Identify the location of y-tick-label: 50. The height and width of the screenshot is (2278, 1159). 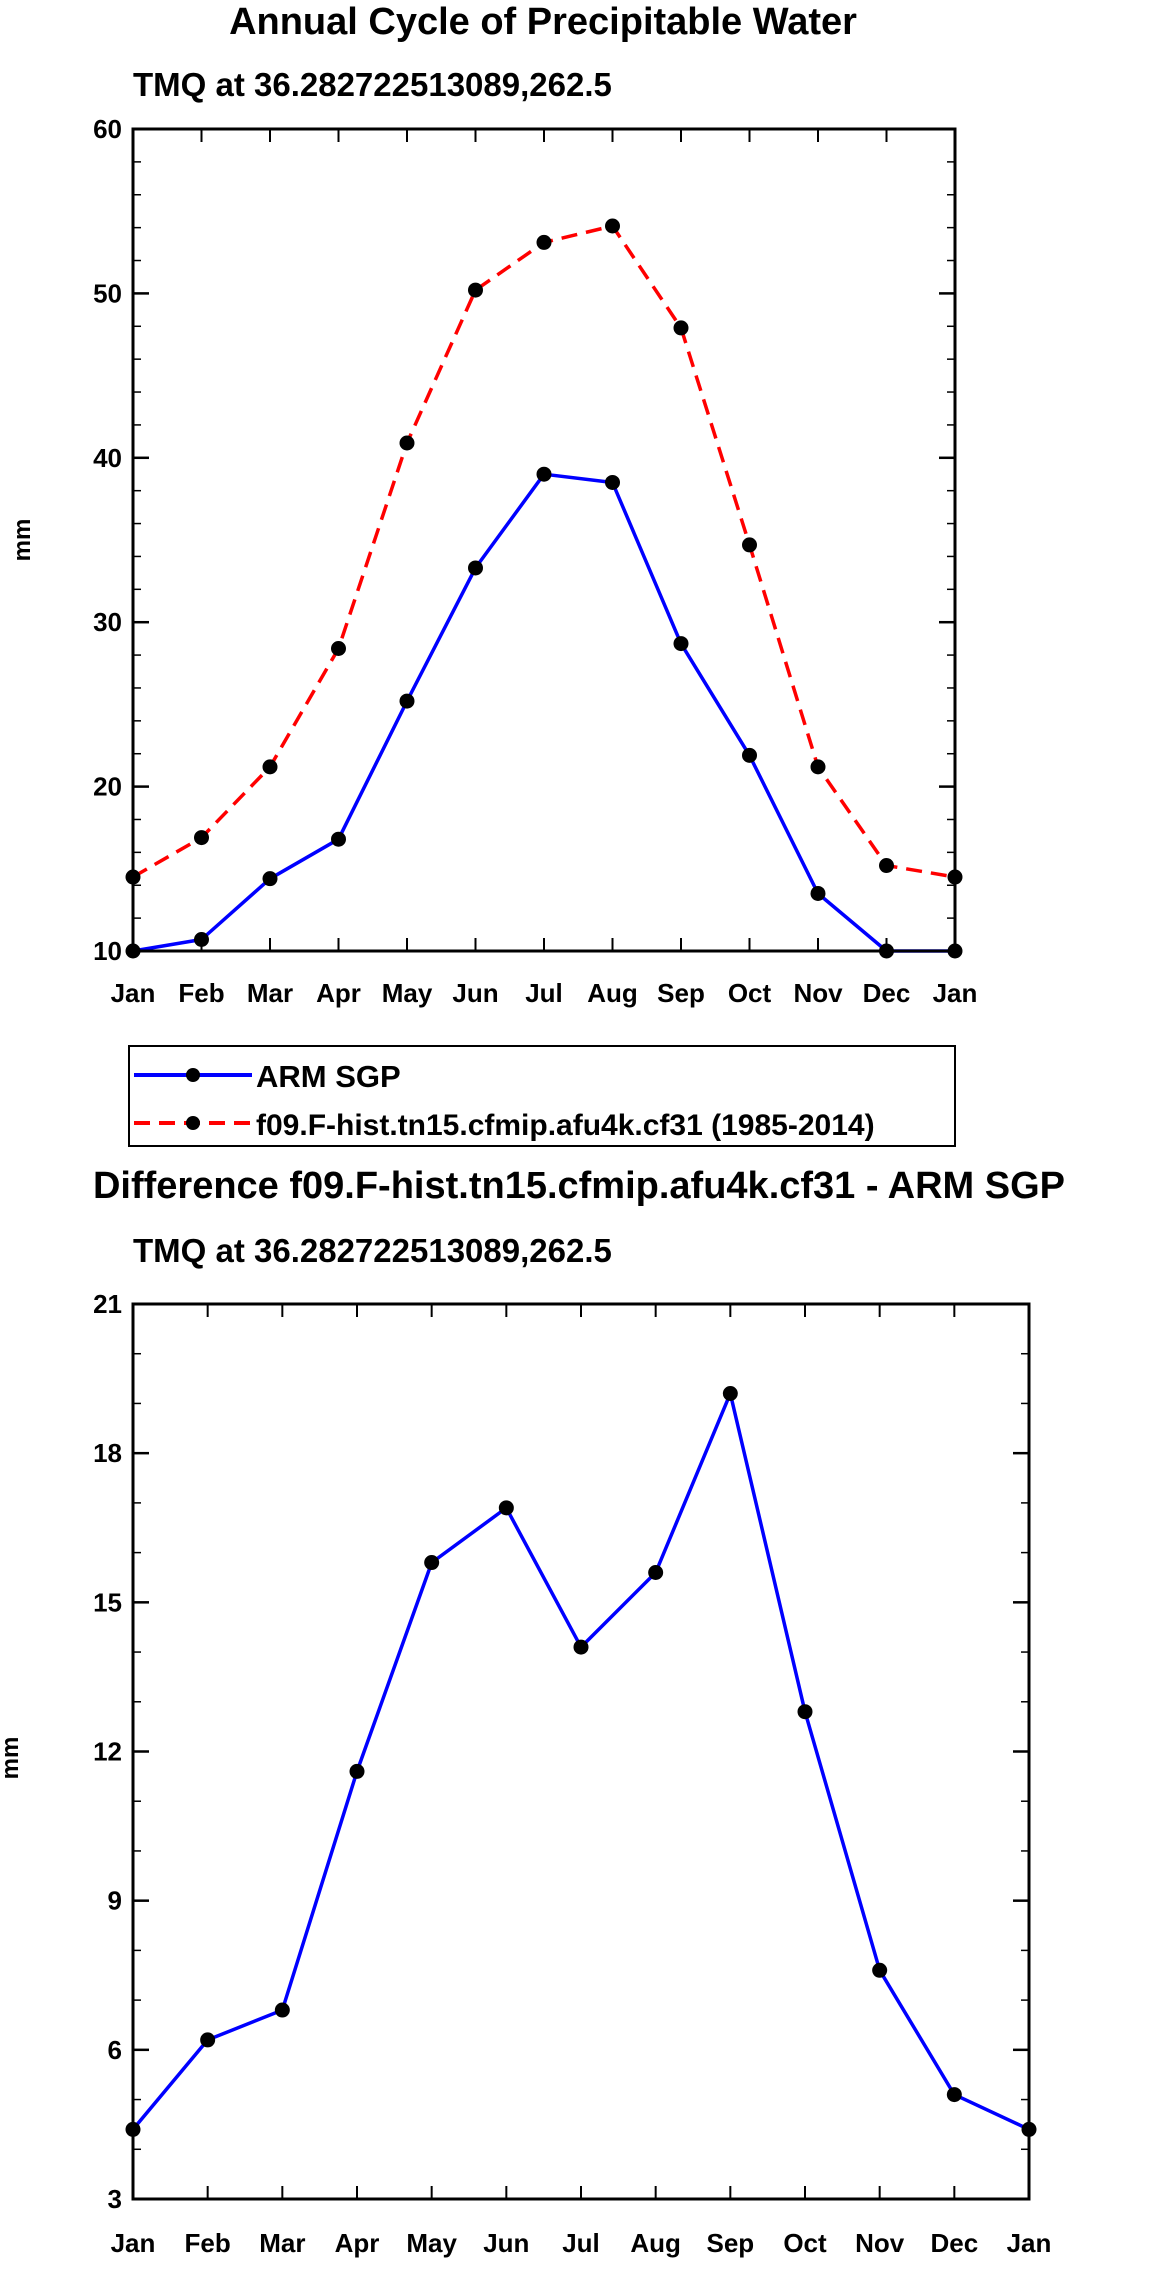
(107, 293).